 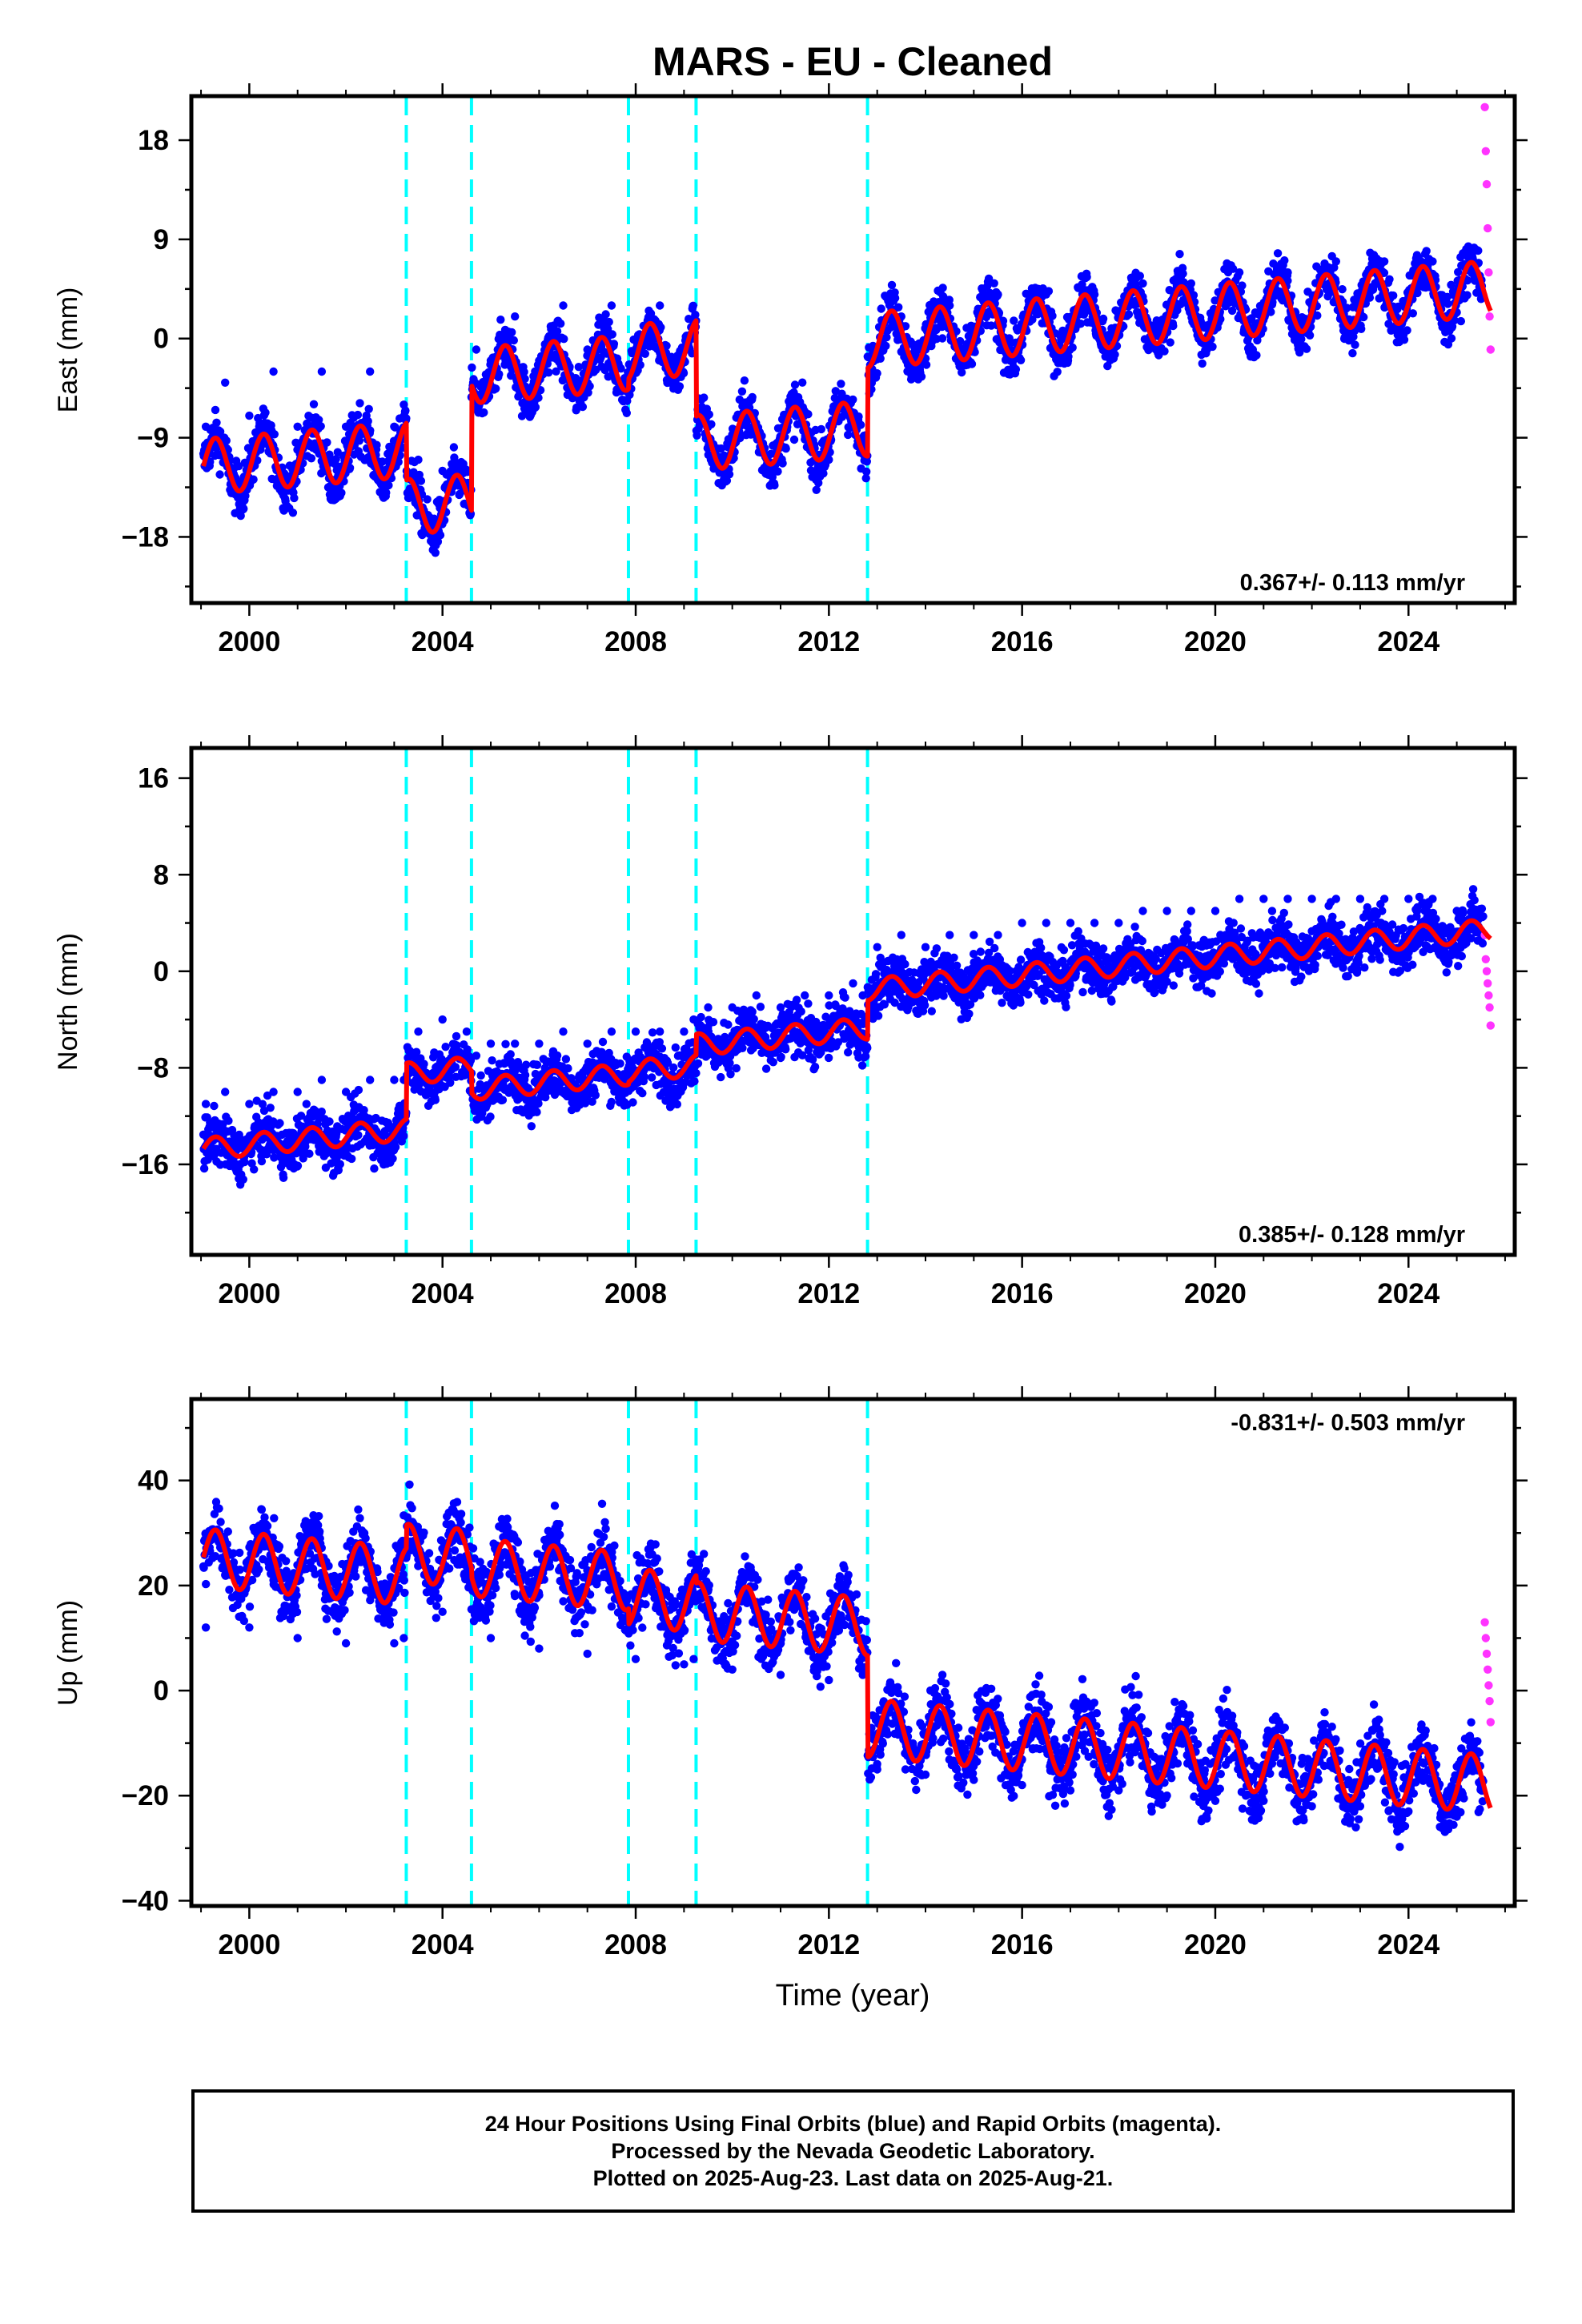 I want to click on x-tick-label: 2020, so click(x=1216, y=641).